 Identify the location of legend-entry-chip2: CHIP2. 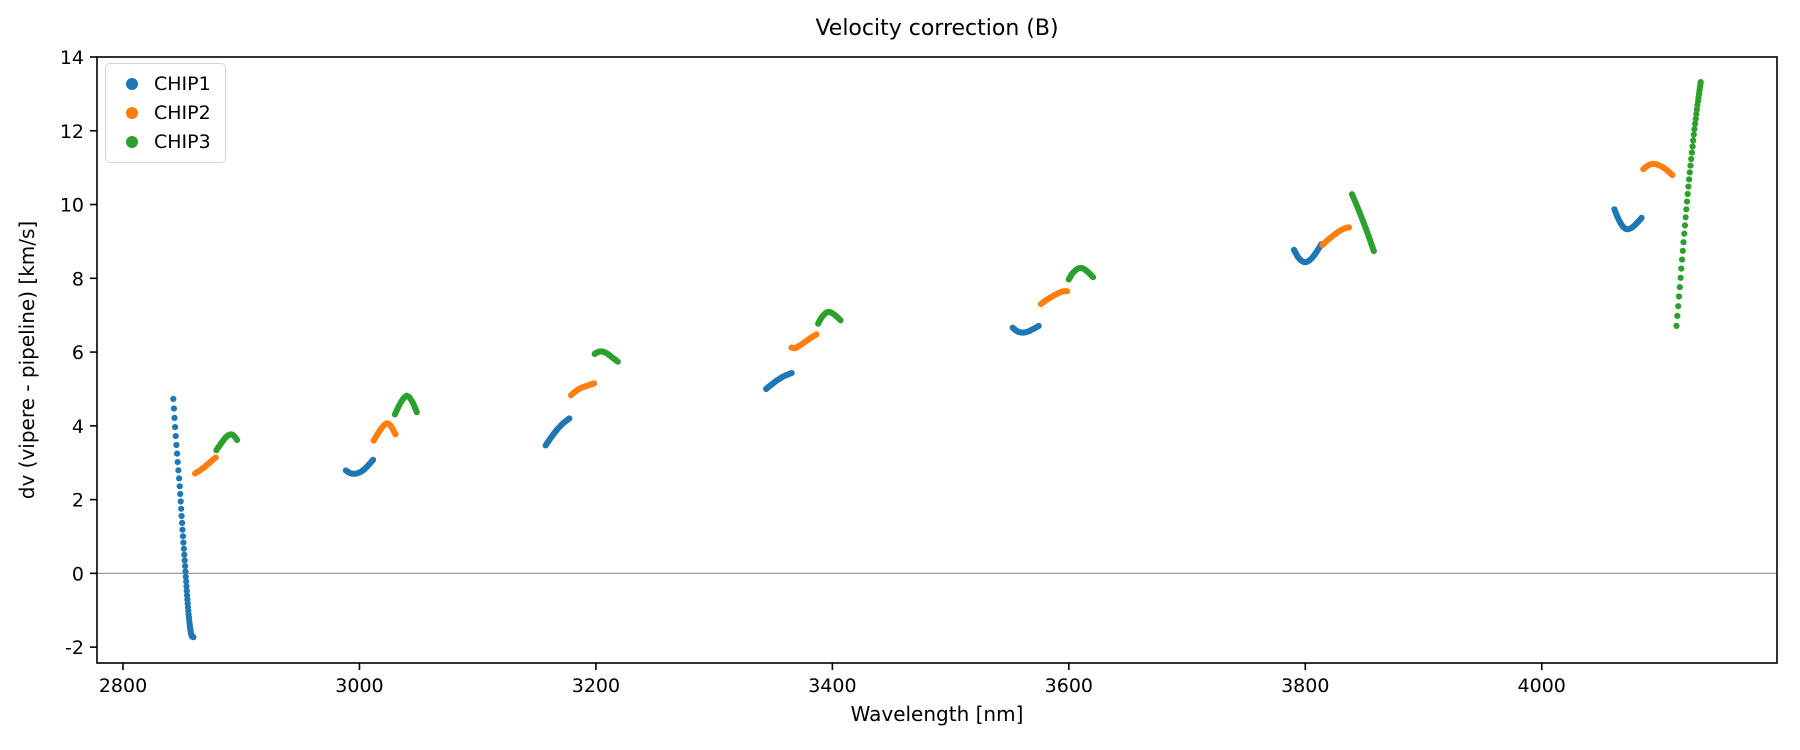
(164, 113).